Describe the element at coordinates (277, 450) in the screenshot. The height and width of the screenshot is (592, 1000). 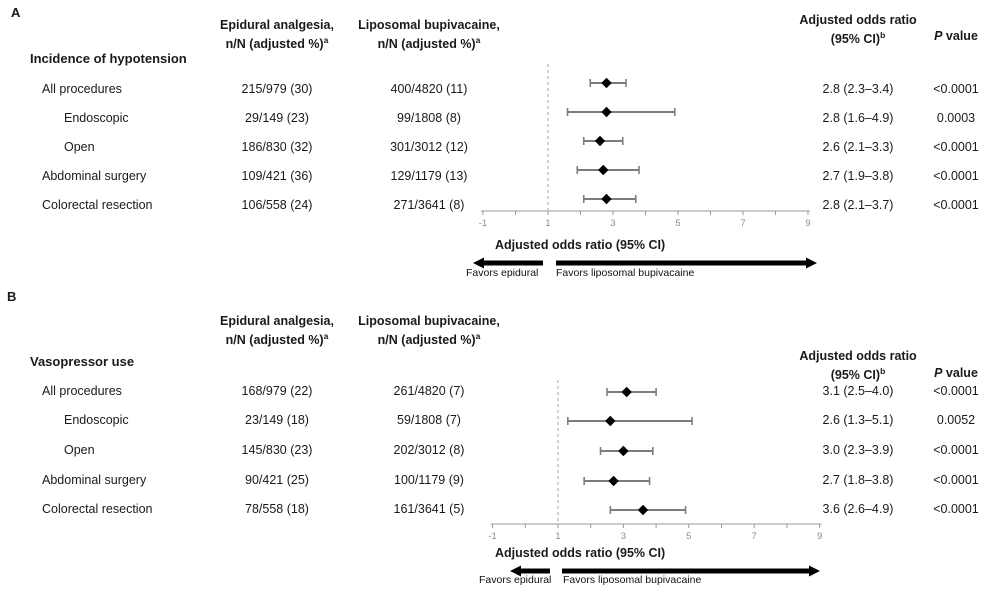
I see `epidural-value: 145/830 (23)` at that location.